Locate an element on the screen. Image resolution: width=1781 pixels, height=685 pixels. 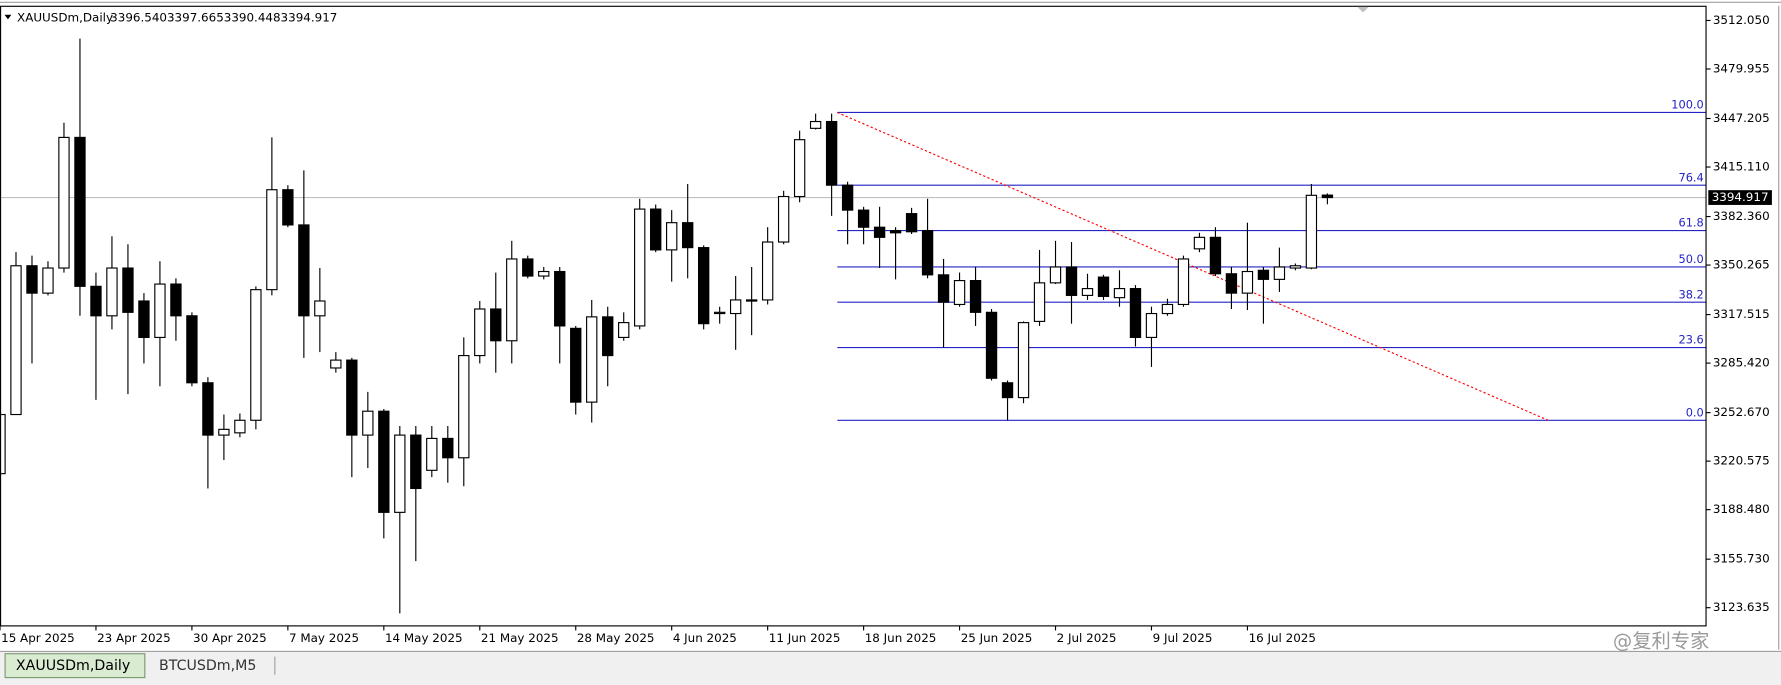
chart-title: XAUUSDm,Daily is located at coordinates (65, 18).